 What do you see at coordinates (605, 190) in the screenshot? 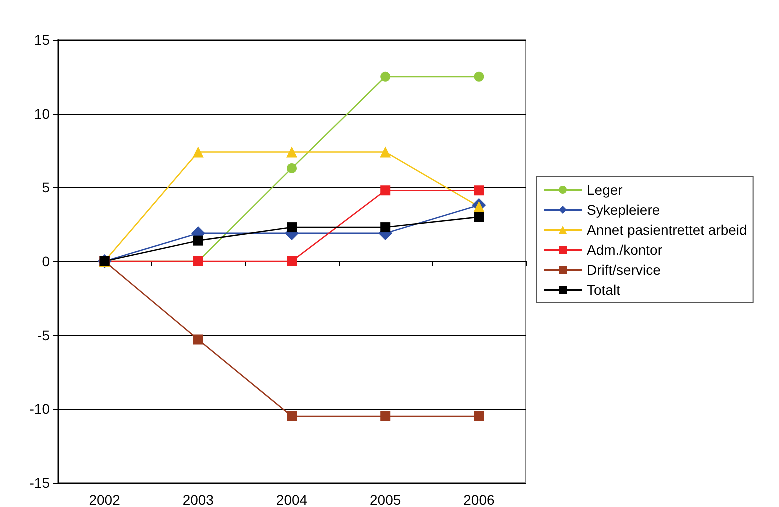
I see `legend-label: Leger` at bounding box center [605, 190].